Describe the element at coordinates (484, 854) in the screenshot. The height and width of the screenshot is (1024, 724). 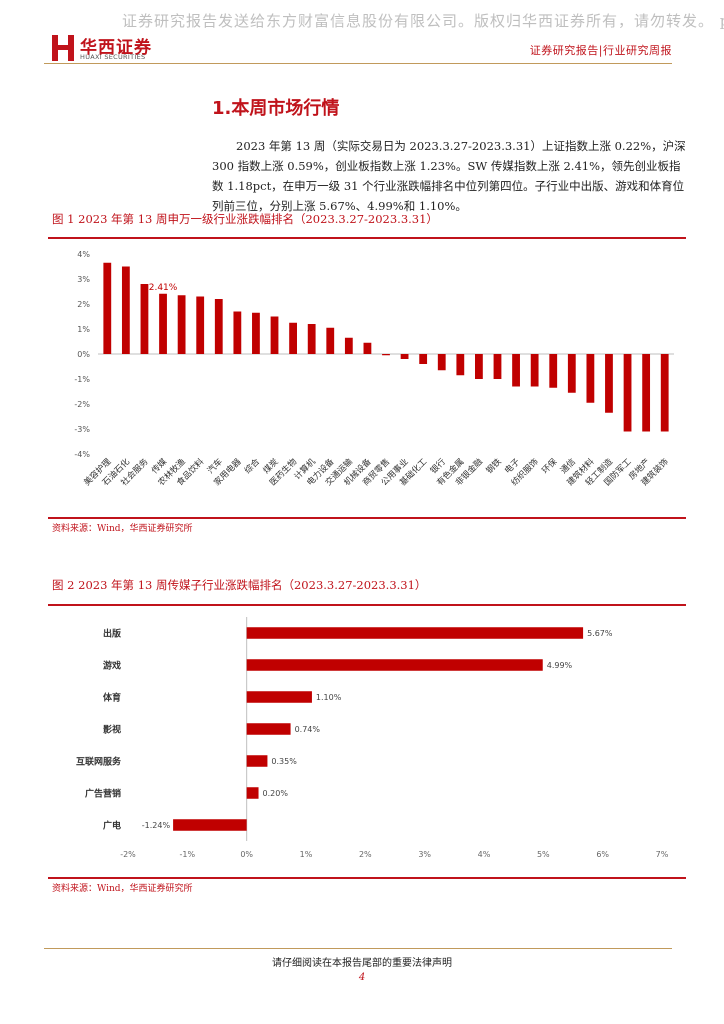
I see `x-tick-label: 4%` at that location.